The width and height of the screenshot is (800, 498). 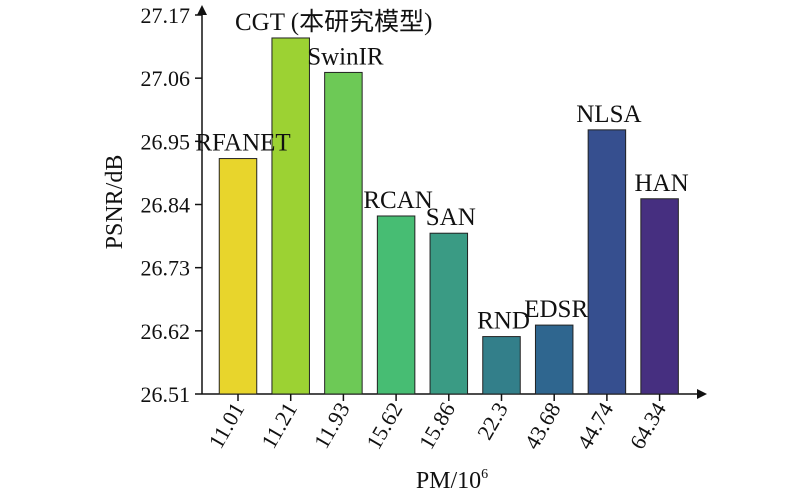 I want to click on x-tick-label: 11.93, so click(x=332, y=425).